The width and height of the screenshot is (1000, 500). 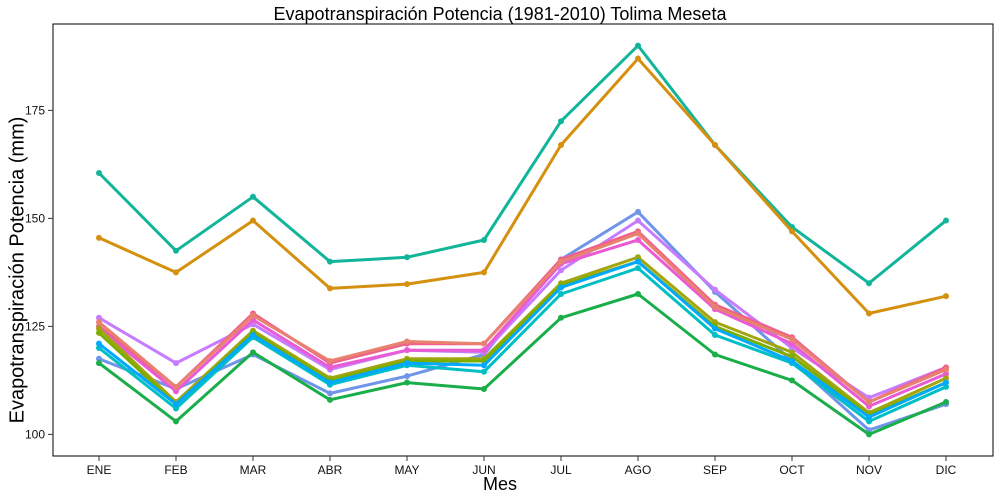 What do you see at coordinates (35, 110) in the screenshot?
I see `y-tick-label: 175` at bounding box center [35, 110].